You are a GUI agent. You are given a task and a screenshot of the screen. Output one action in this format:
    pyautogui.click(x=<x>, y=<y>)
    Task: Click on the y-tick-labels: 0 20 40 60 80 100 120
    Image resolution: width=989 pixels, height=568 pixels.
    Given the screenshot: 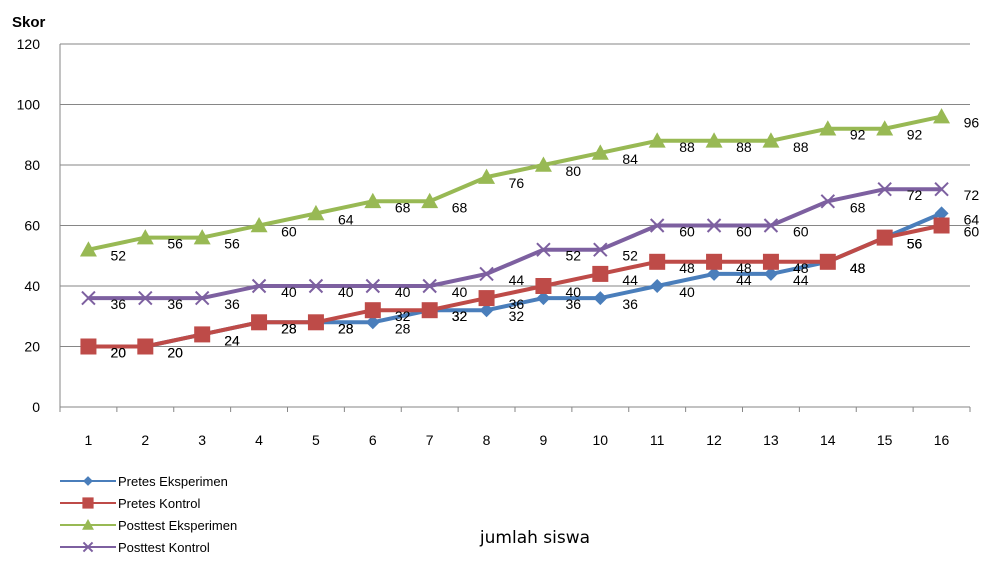 What is the action you would take?
    pyautogui.click(x=29, y=225)
    